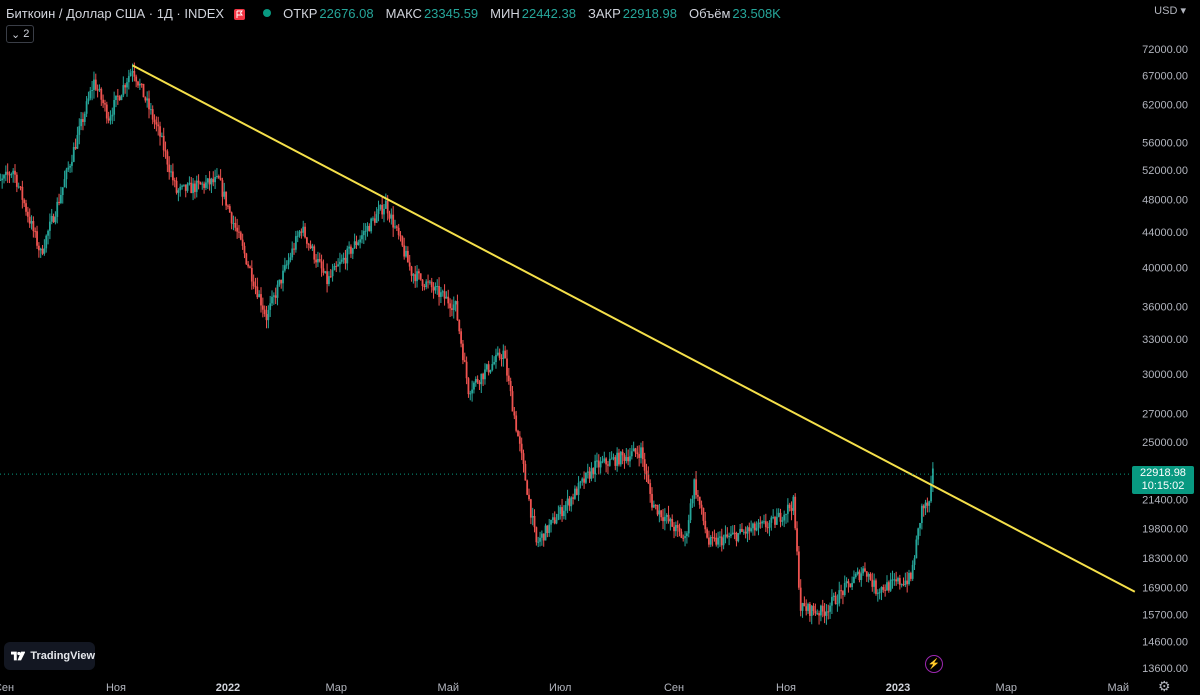 This screenshot has width=1200, height=695. What do you see at coordinates (228, 688) in the screenshot?
I see `time-tick-label: 2022` at bounding box center [228, 688].